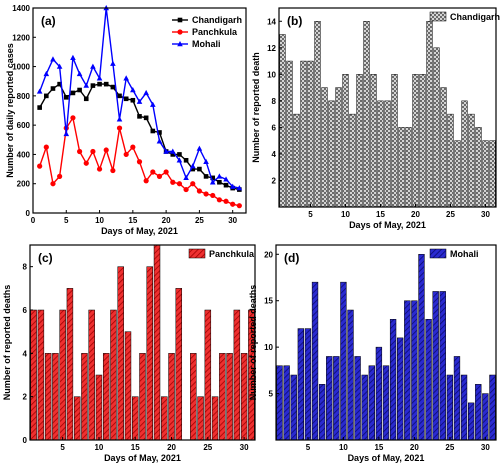 The image size is (502, 473). Describe the element at coordinates (268, 301) in the screenshot. I see `y-tick-label: 15` at that location.